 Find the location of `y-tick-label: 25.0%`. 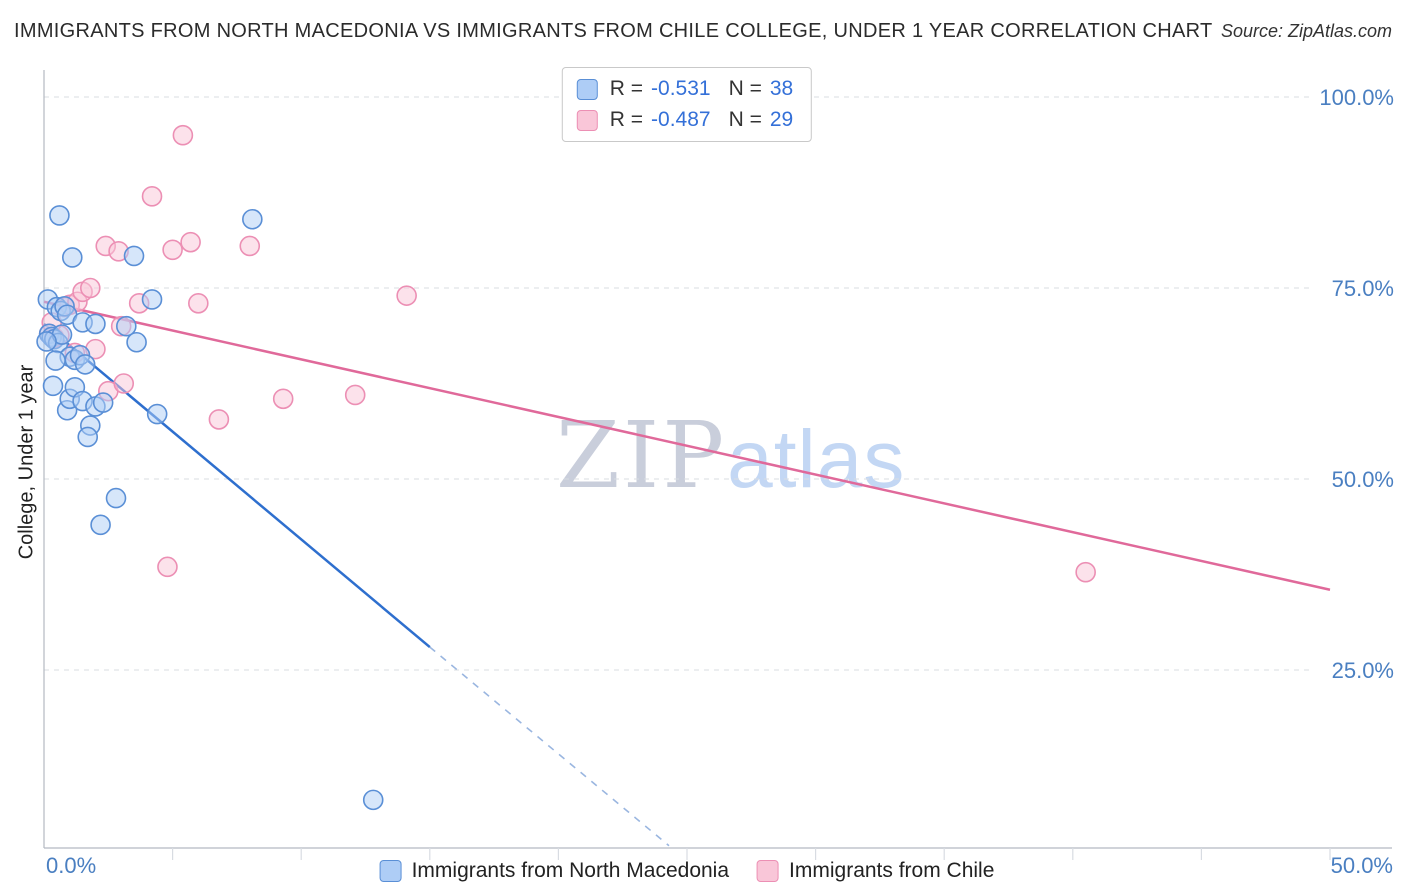

y-tick-label: 25.0% is located at coordinates (1363, 670).